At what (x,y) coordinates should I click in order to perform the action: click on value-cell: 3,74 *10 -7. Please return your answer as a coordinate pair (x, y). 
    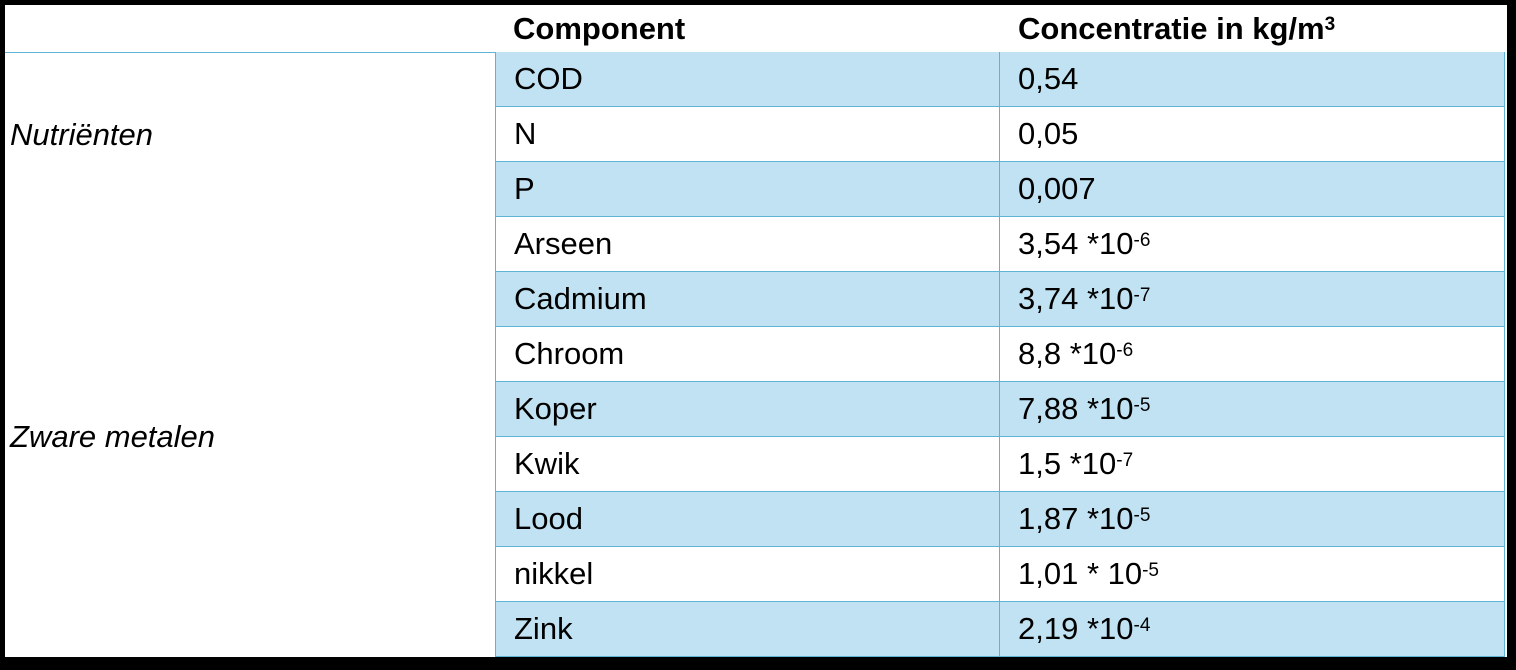
    Looking at the image, I should click on (1252, 299).